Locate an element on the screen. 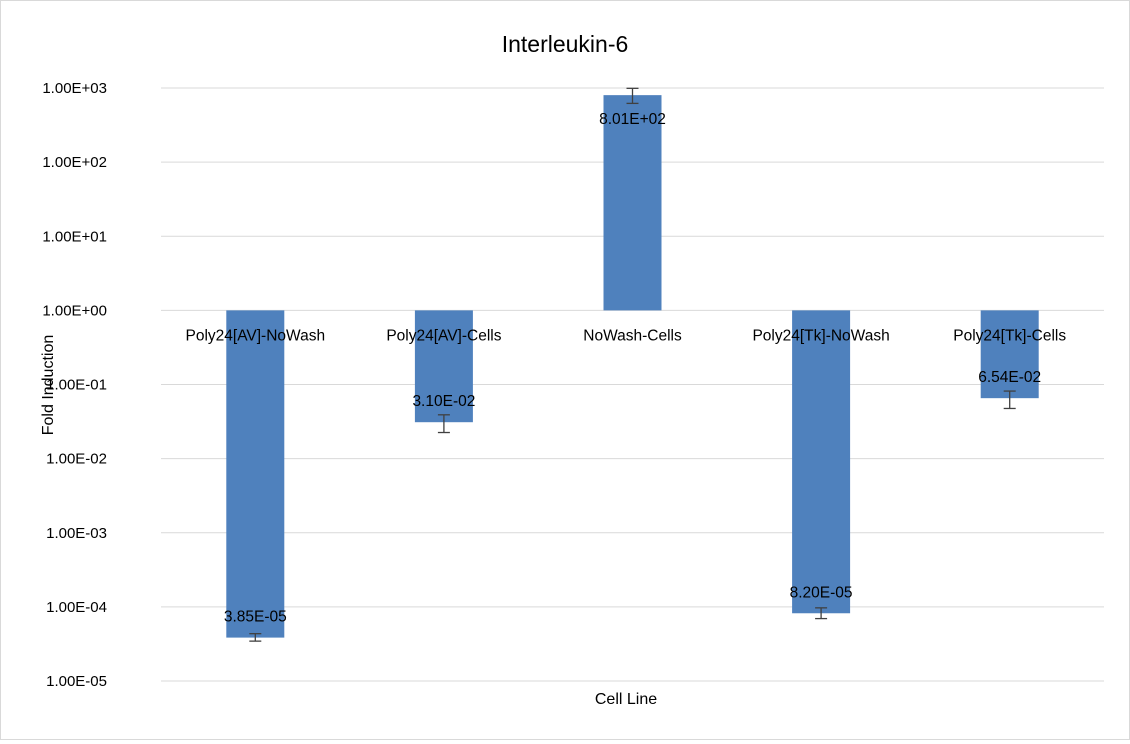  y-tick-label: 1.00E+00 is located at coordinates (74, 310).